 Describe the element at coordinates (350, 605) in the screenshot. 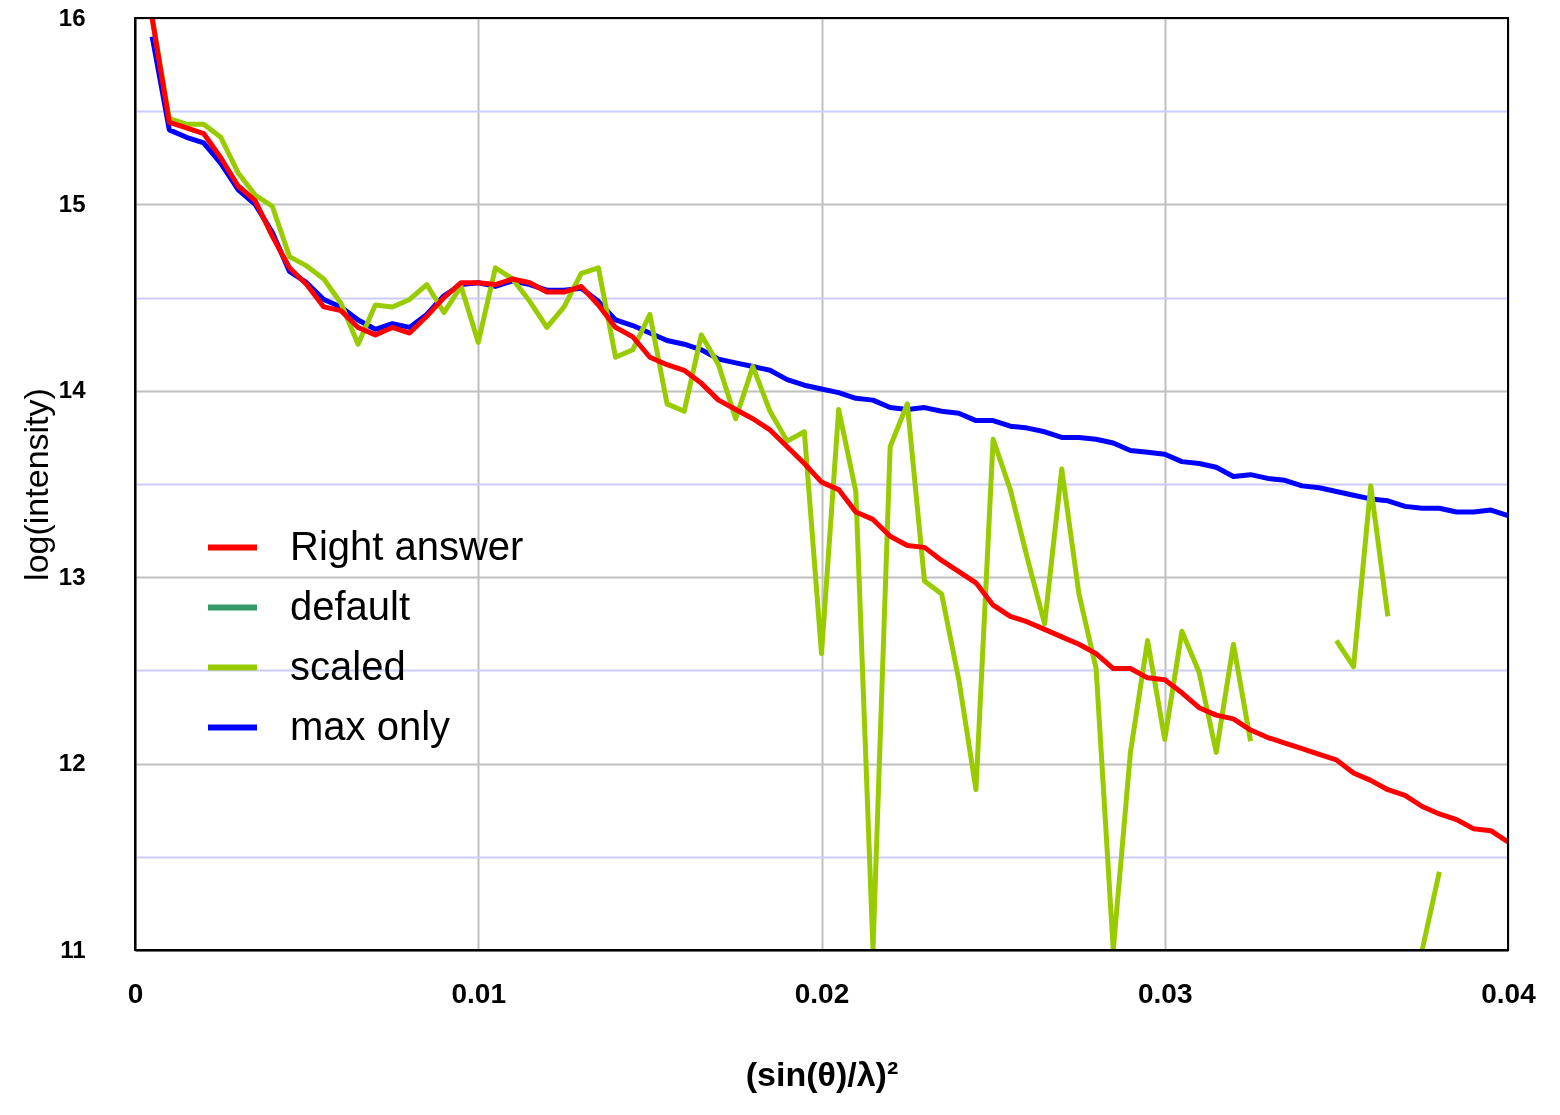

I see `legend-label: default` at that location.